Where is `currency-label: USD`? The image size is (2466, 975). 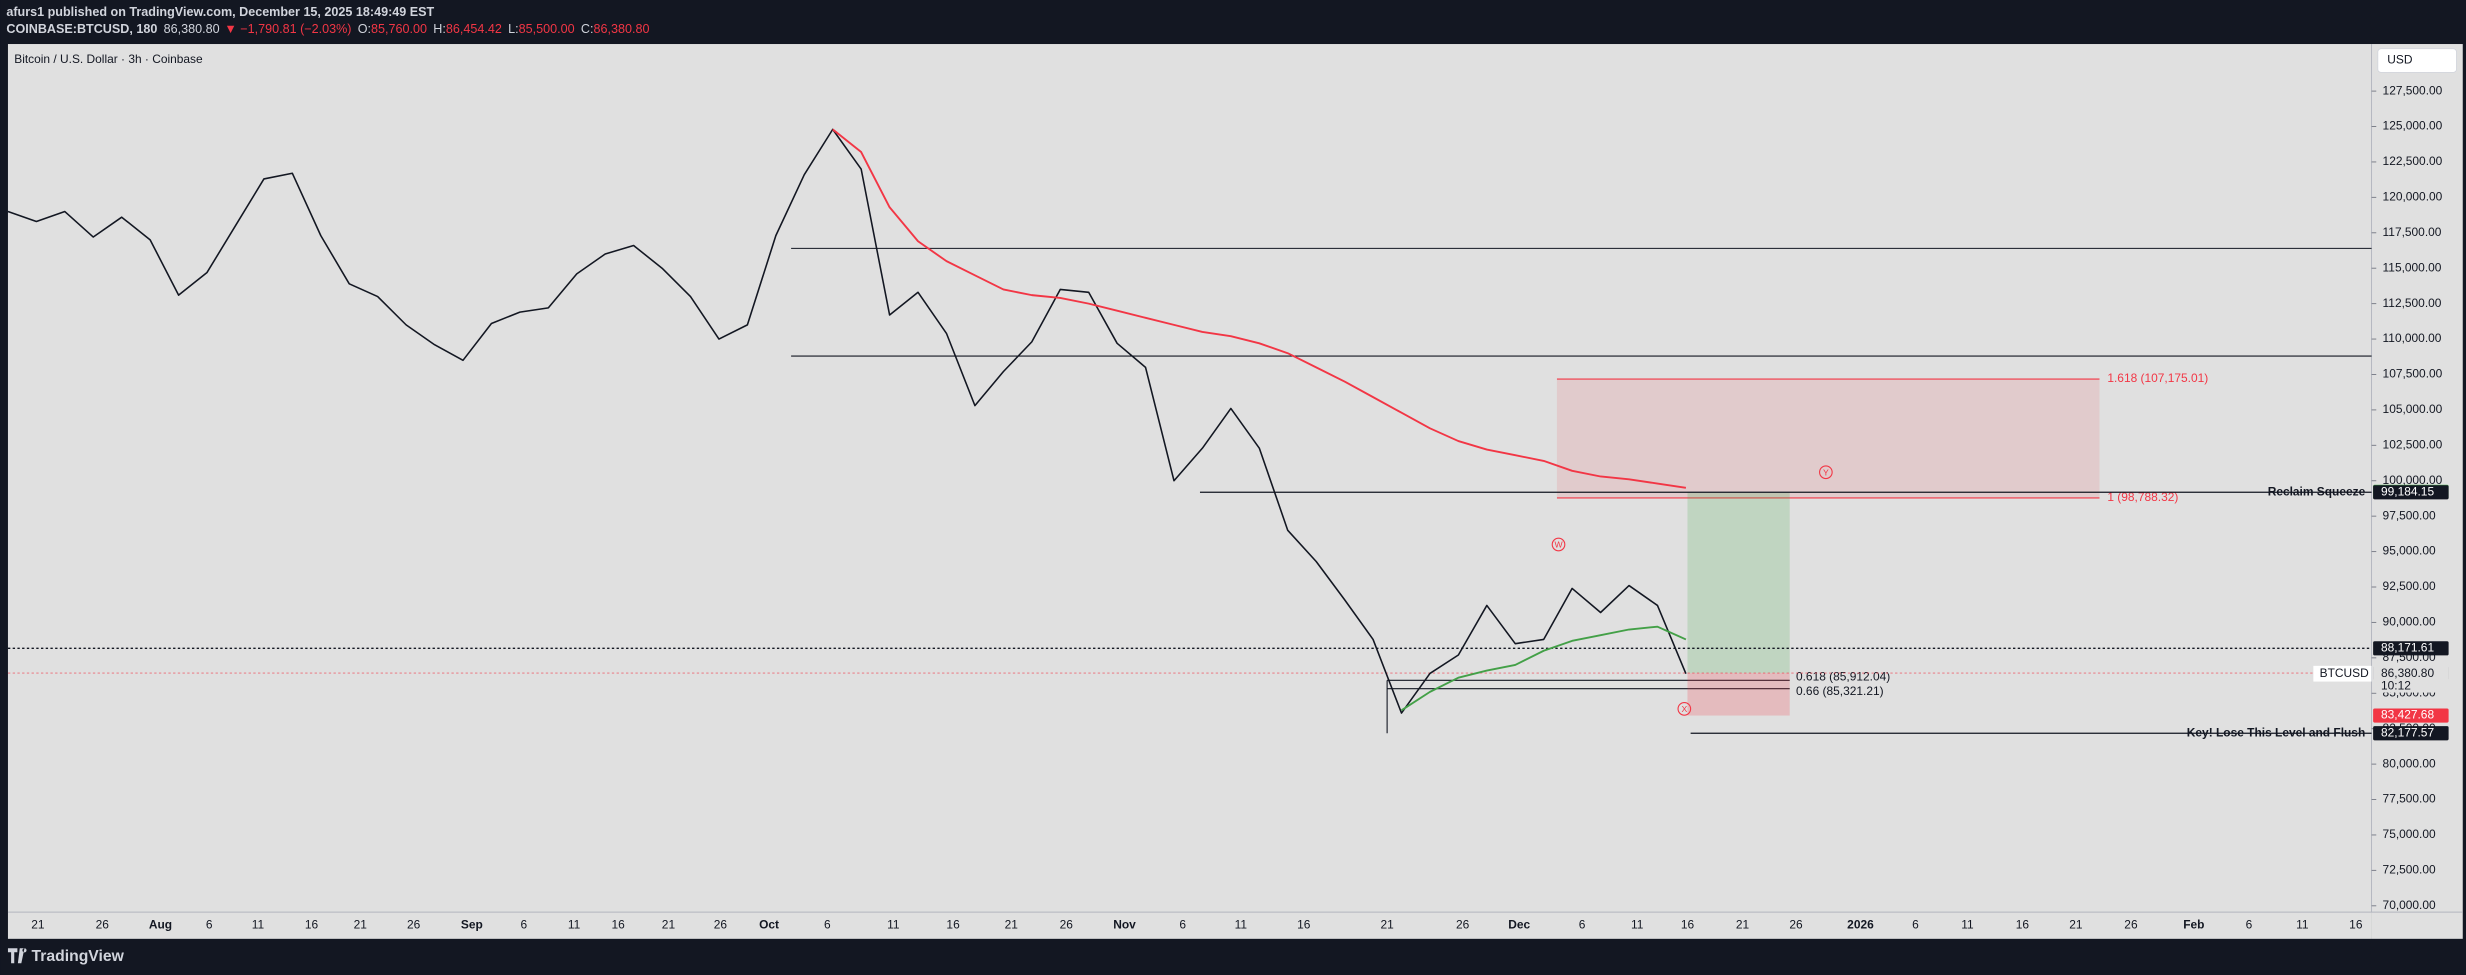 currency-label: USD is located at coordinates (2400, 60).